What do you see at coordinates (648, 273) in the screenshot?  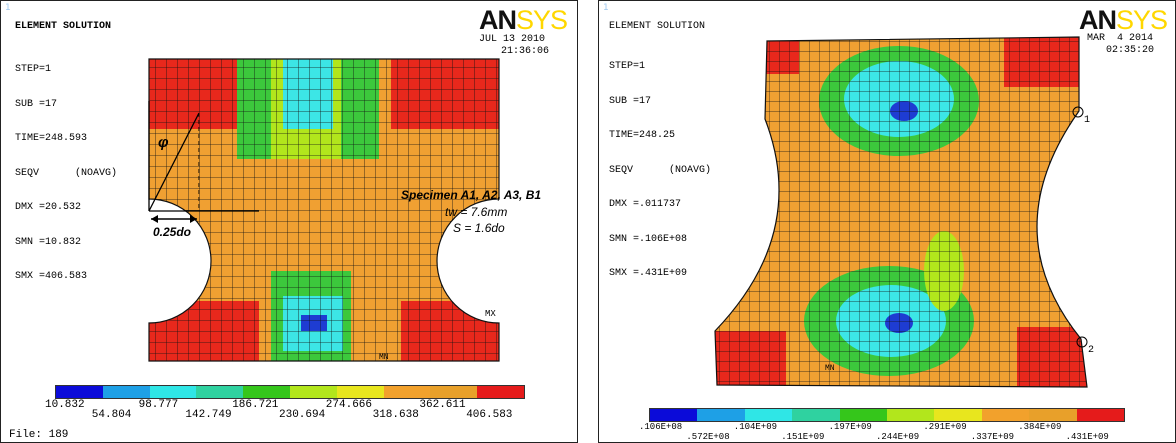 I see `info-smx: SMX =.431E+09` at bounding box center [648, 273].